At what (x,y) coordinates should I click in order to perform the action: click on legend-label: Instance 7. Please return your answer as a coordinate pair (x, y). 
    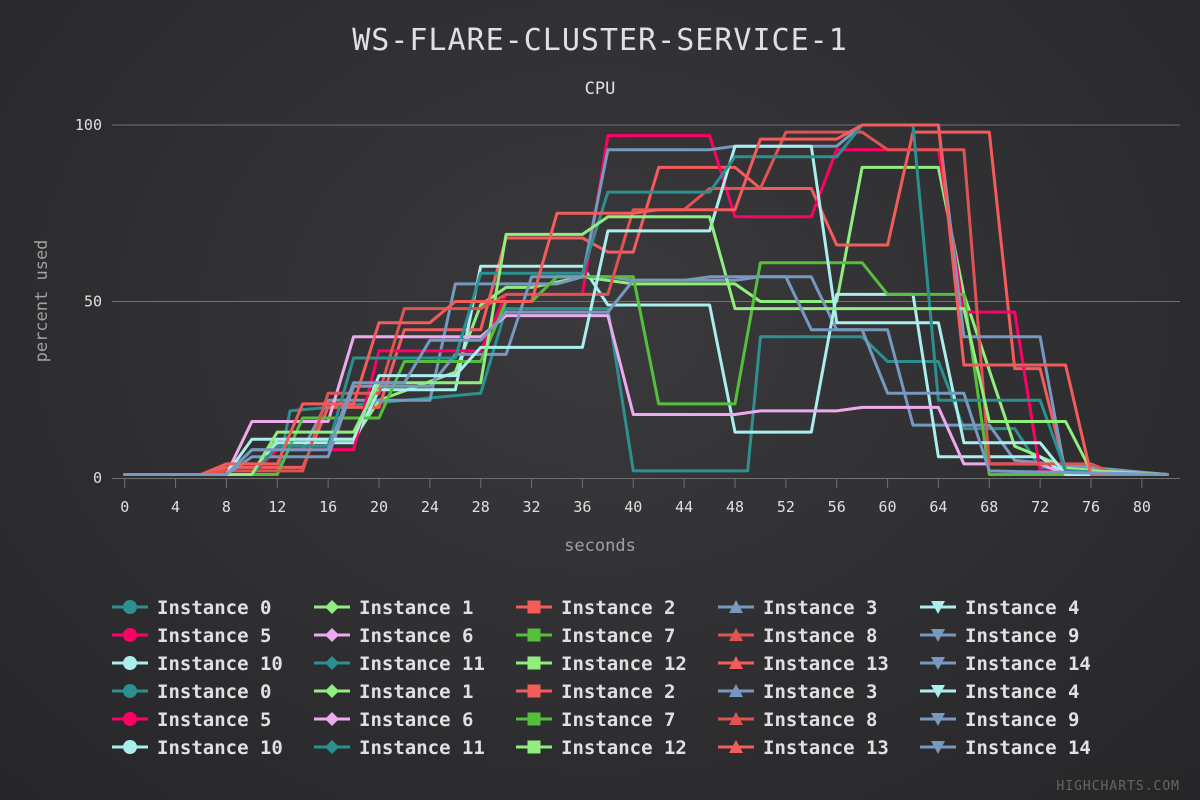
    Looking at the image, I should click on (618, 636).